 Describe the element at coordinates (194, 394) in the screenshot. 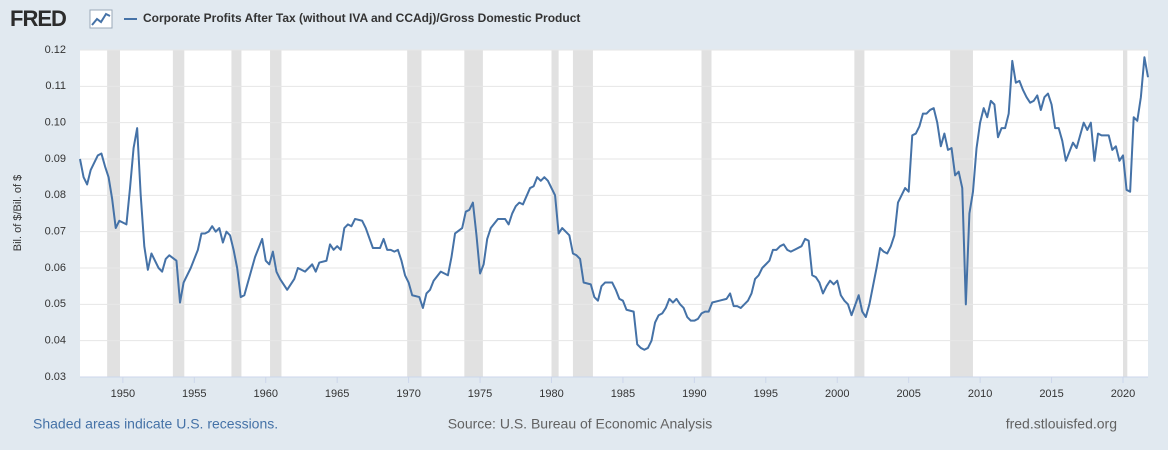

I see `x-tick-label: 1955` at that location.